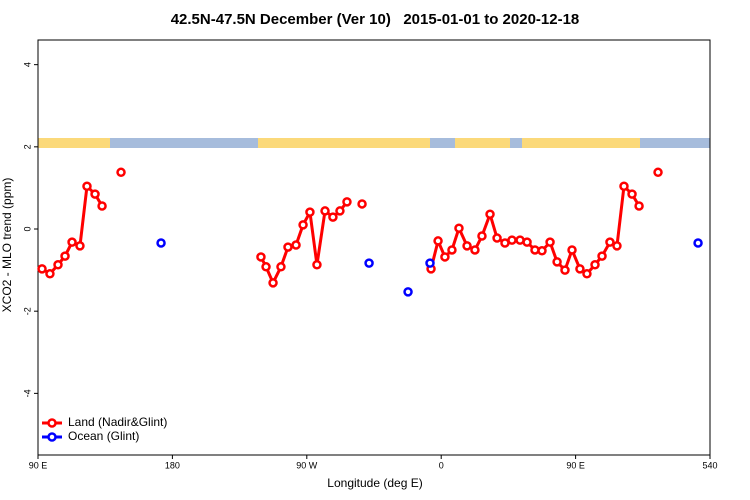 The image size is (750, 500). Describe the element at coordinates (72, 229) in the screenshot. I see `series-line` at that location.